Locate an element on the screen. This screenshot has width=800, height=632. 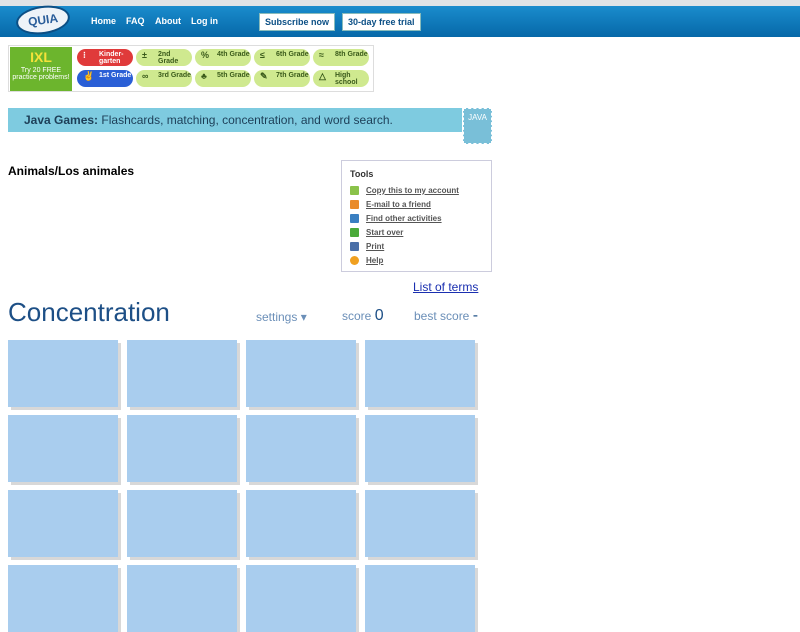
help-icon is located at coordinates (354, 261).